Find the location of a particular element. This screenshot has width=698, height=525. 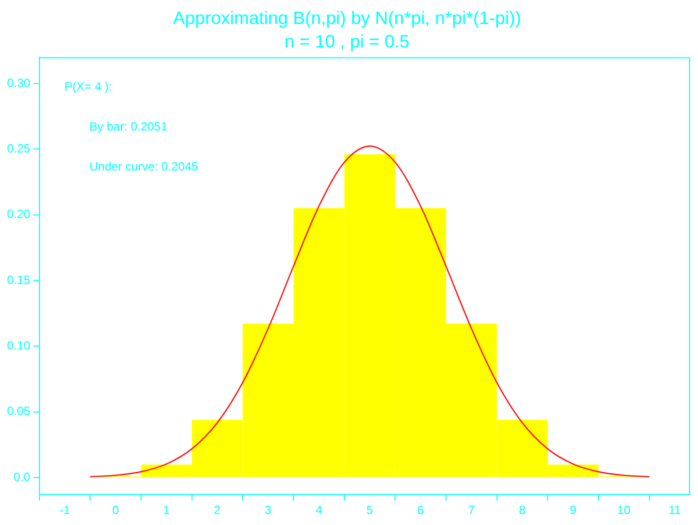

annotation: By bar: 0.2051 is located at coordinates (128, 127).